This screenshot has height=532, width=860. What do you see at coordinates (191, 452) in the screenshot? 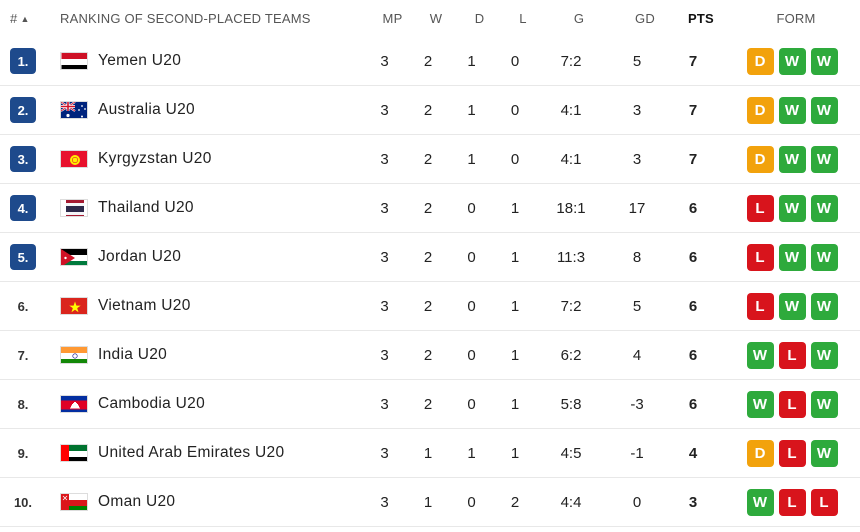
I see `team-name: United Arab Emirates U20` at bounding box center [191, 452].